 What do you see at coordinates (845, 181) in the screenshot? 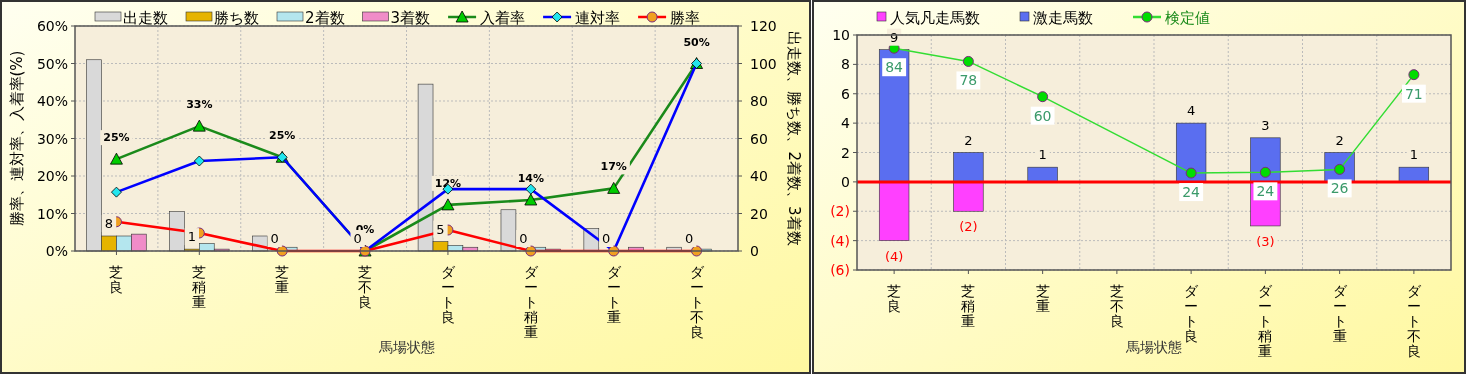
I see `y-tick-label: 0` at bounding box center [845, 181].